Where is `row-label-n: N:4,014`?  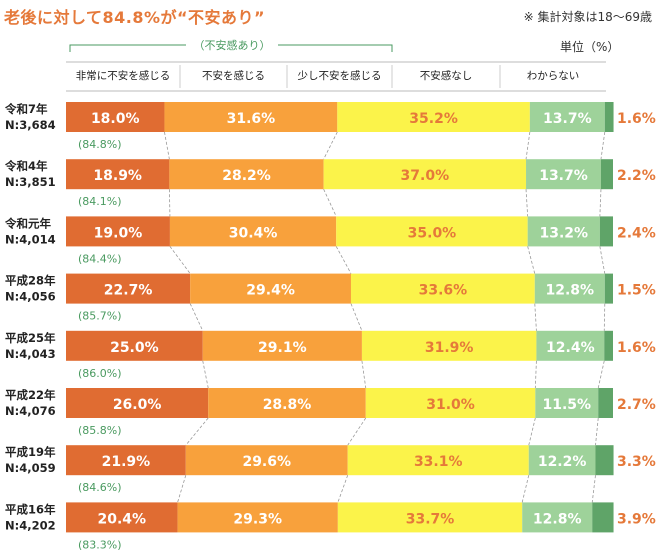 row-label-n: N:4,014 is located at coordinates (30, 239).